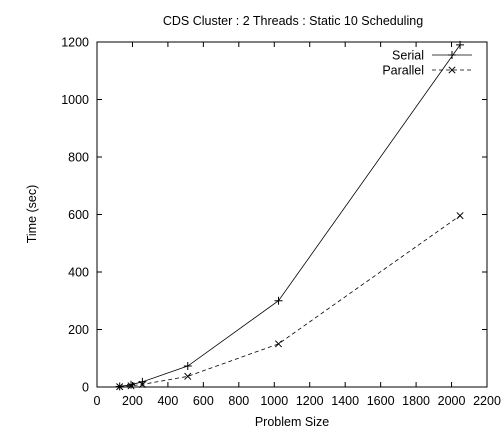  Describe the element at coordinates (78, 273) in the screenshot. I see `y-tick-label: 400` at that location.